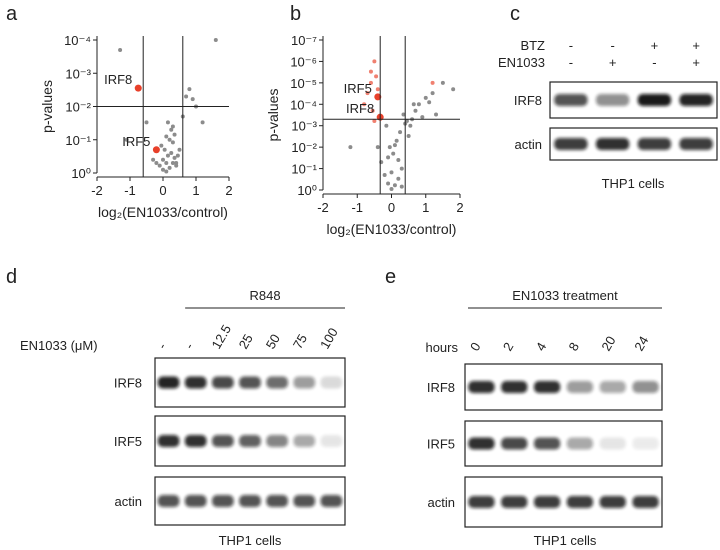 This screenshot has height=550, width=720. I want to click on point-label: IRF5, so click(358, 88).